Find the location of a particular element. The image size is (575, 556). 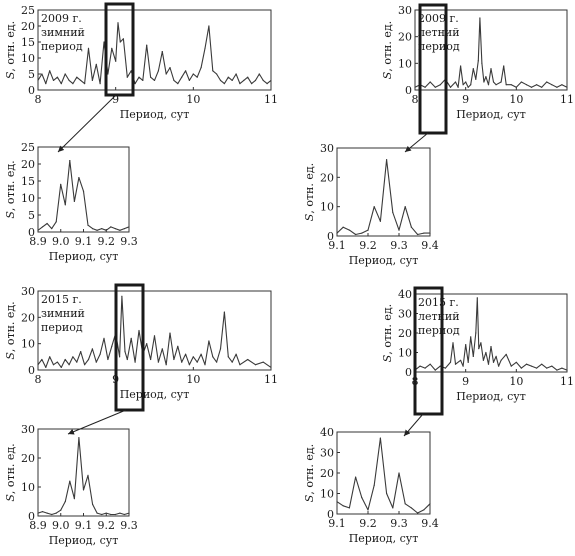

2009-winter-zoom-series-line is located at coordinates (83, 195).